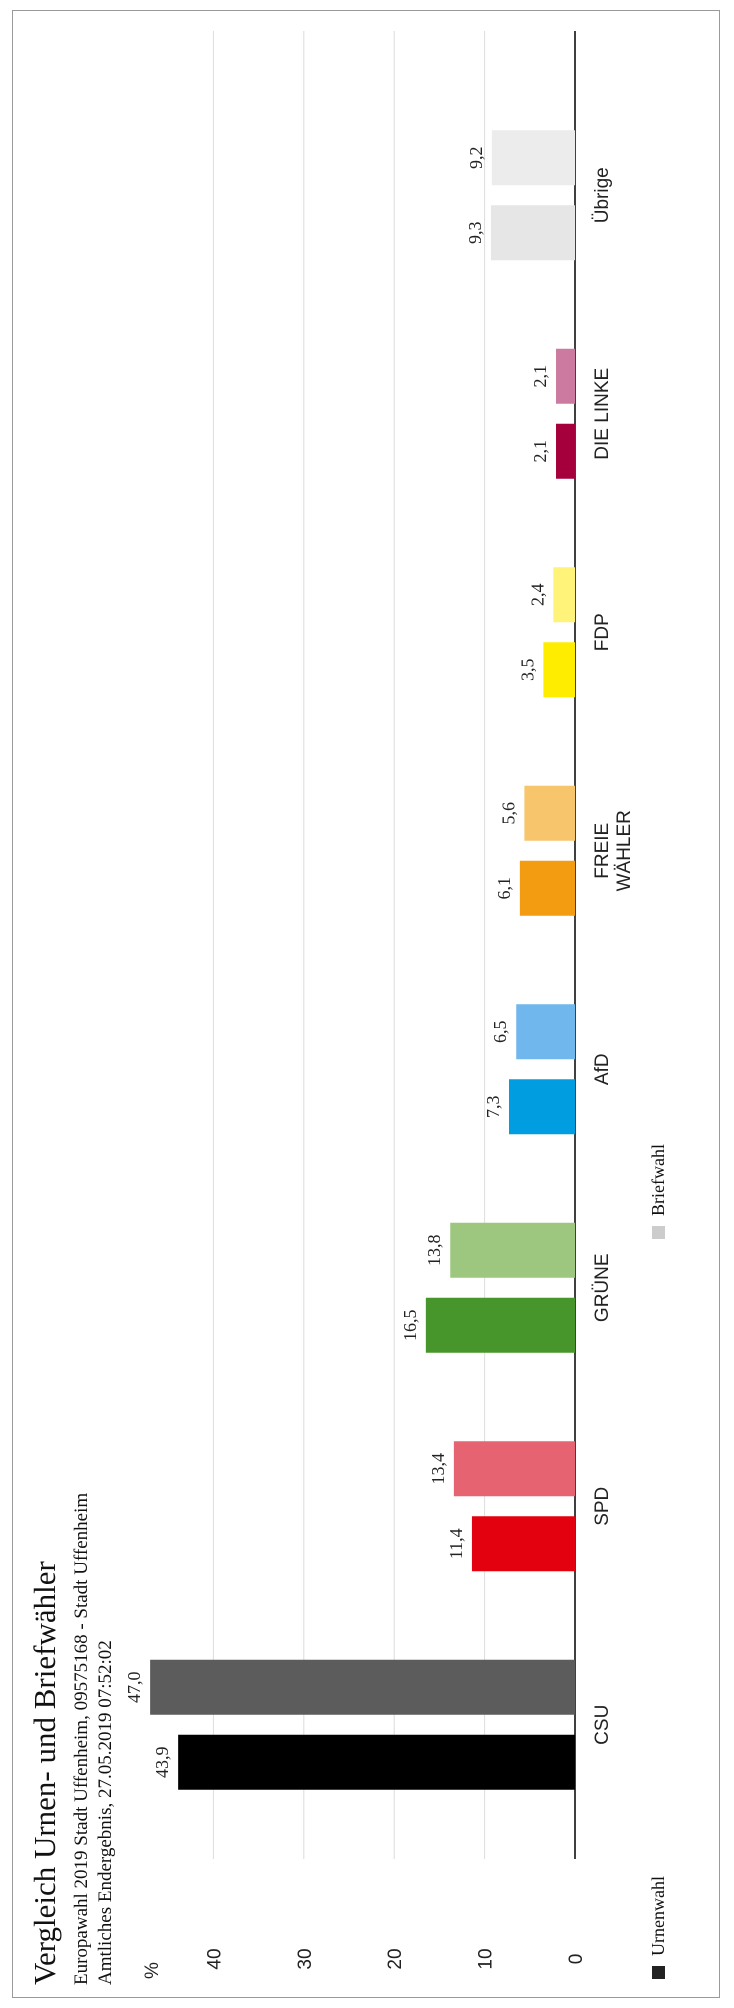 The width and height of the screenshot is (734, 2008). I want to click on y-tick-label-20: 20, so click(395, 1958).